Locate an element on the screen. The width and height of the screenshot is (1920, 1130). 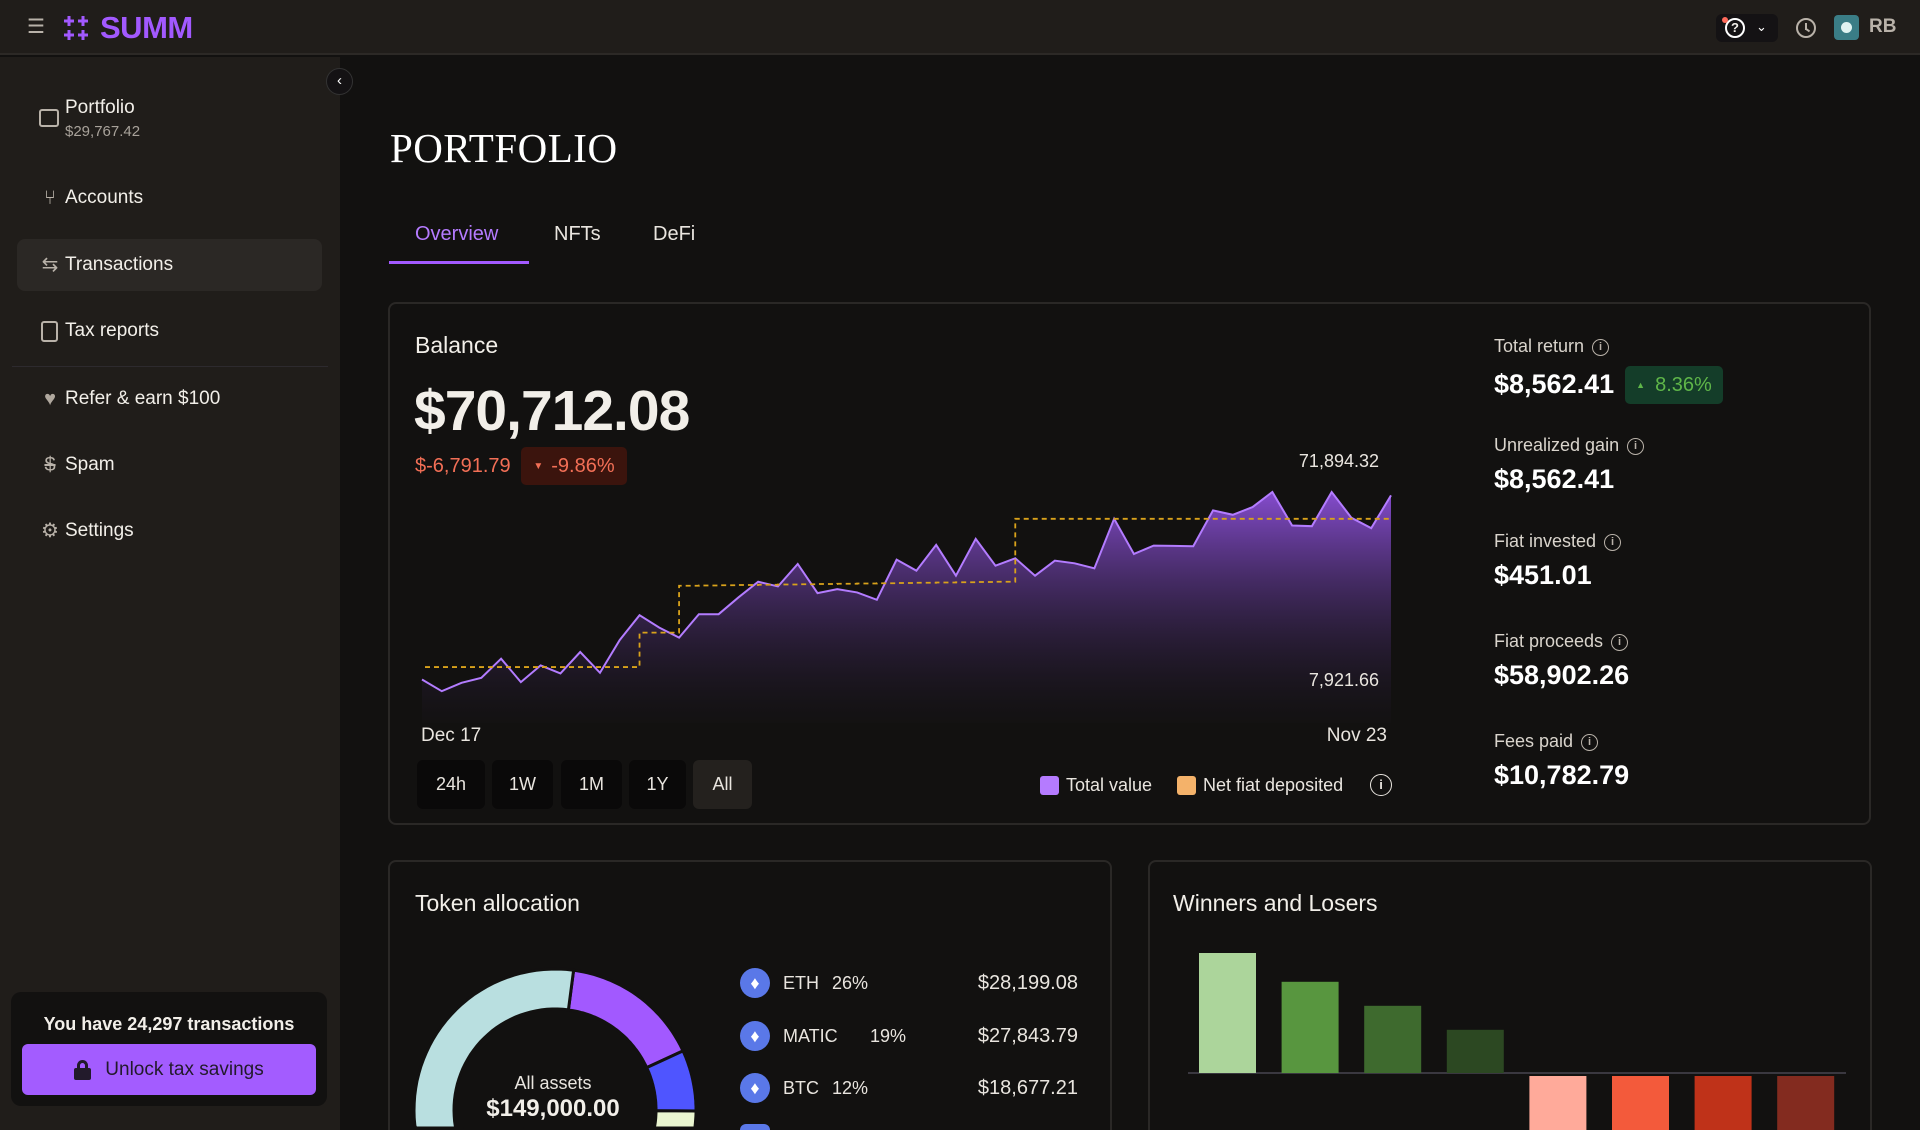
donut-center-label: All assets is located at coordinates (553, 1083).